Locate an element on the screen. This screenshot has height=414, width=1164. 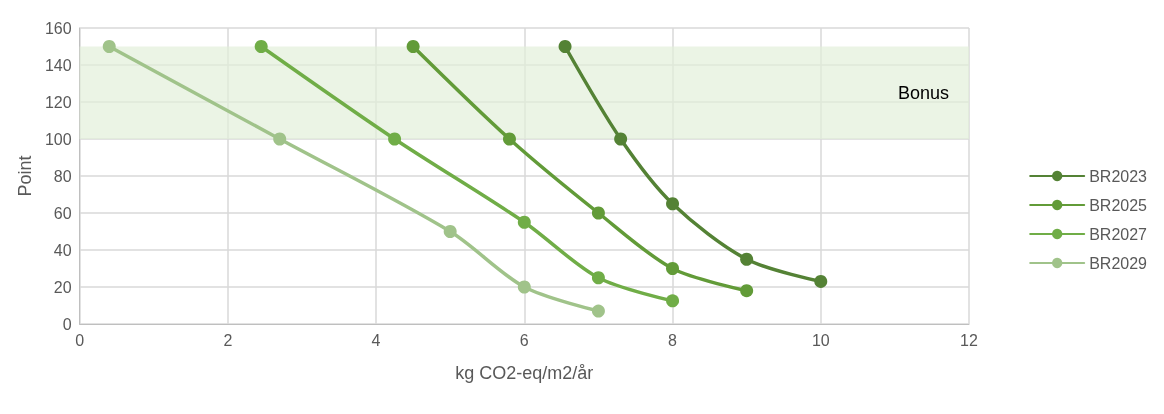
x-axis-title: kg CO2-eq/m2/år is located at coordinates (524, 373).